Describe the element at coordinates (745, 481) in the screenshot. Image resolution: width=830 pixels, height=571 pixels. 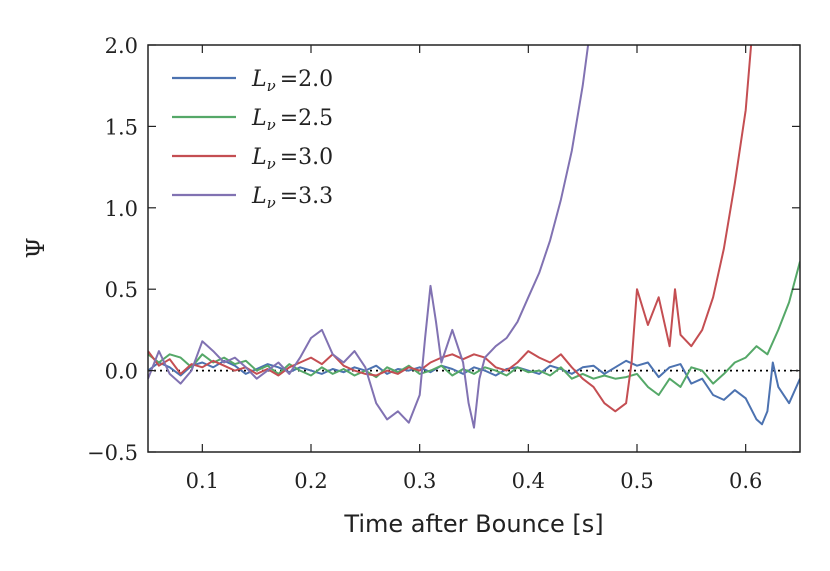
I see `x-tick-label: 0.6` at that location.